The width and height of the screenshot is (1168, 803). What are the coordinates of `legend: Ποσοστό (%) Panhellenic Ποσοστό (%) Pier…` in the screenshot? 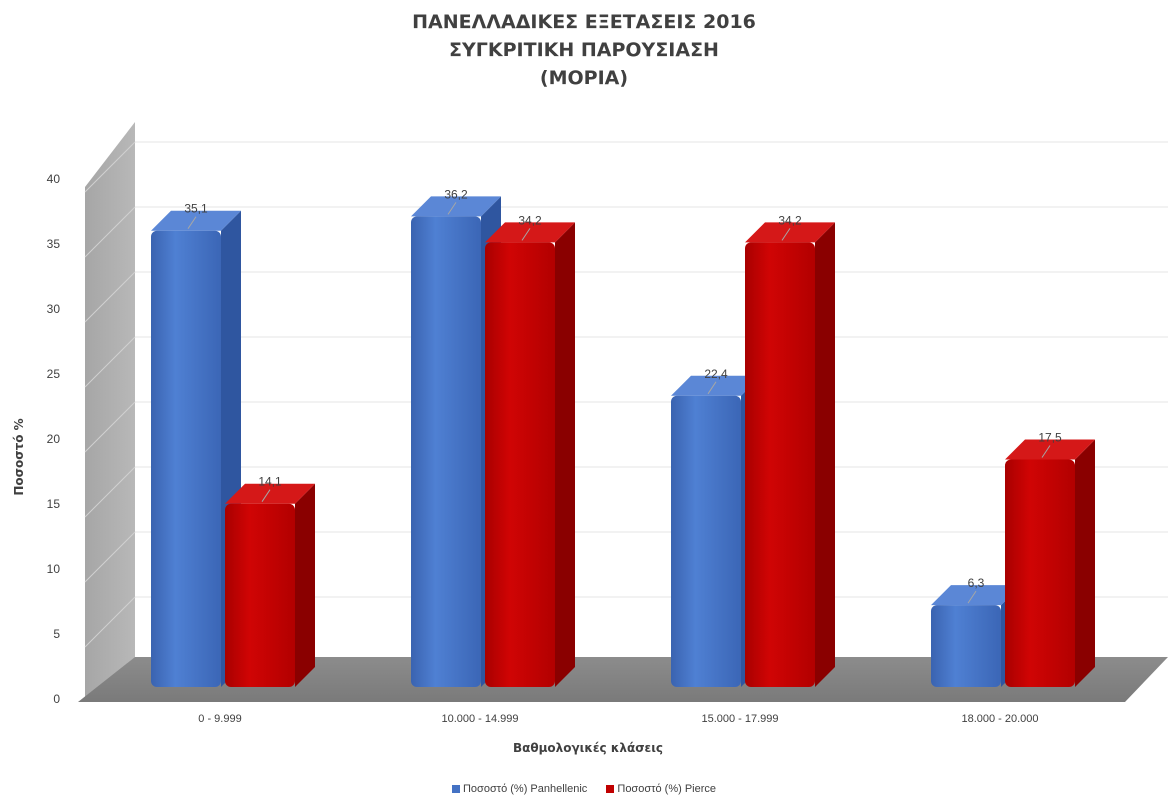 It's located at (584, 789).